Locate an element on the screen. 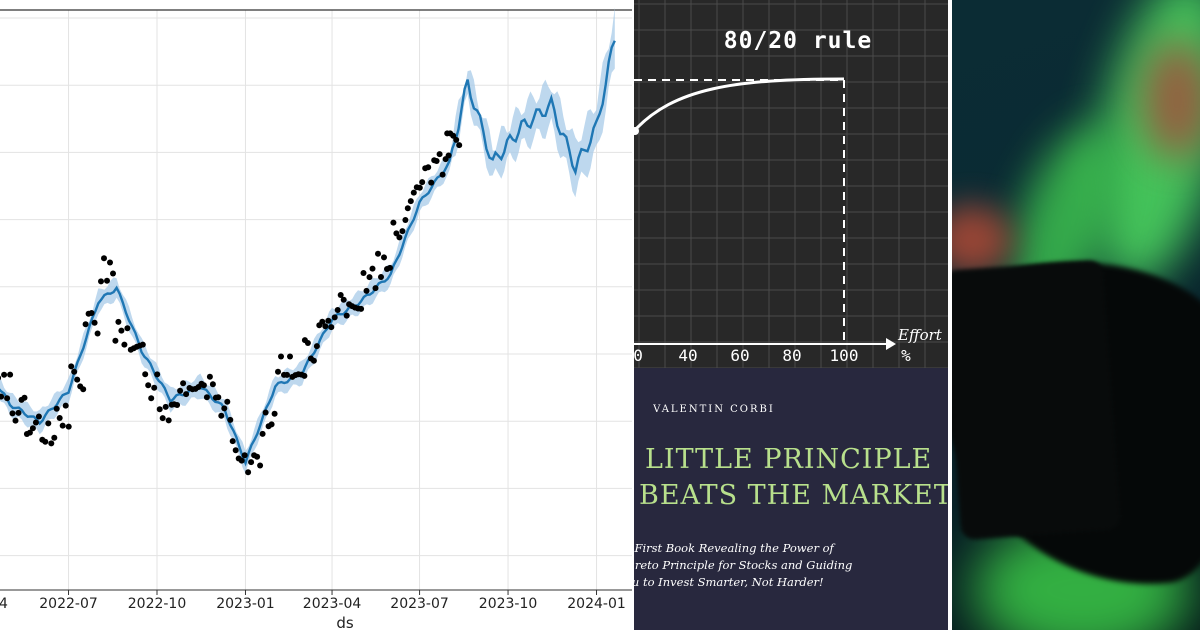 This screenshot has width=1200, height=630. x-axis-label: ds is located at coordinates (345, 622).